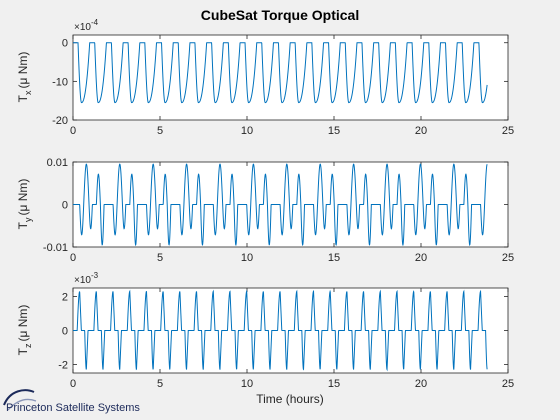 Image resolution: width=560 pixels, height=420 pixels. What do you see at coordinates (60, 82) in the screenshot?
I see `y-tick-label: -10` at bounding box center [60, 82].